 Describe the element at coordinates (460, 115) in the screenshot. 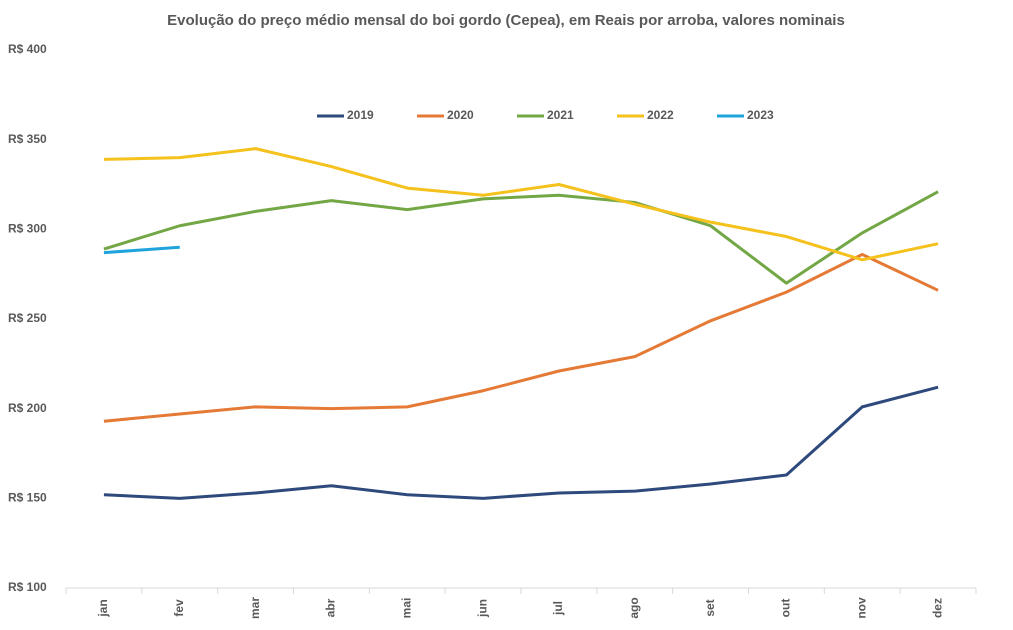

I see `legend-label: 2020` at that location.